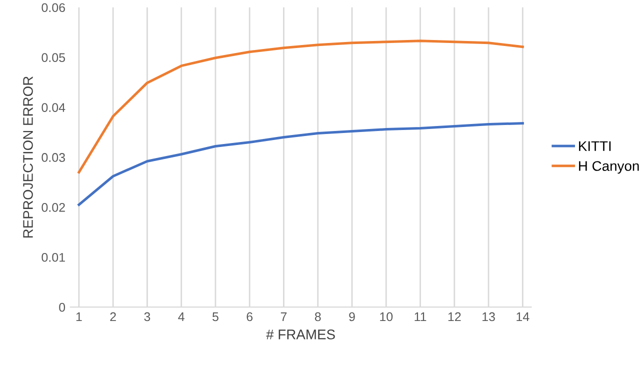 The image size is (640, 370). Describe the element at coordinates (181, 317) in the screenshot. I see `x-tick-label: 4` at that location.